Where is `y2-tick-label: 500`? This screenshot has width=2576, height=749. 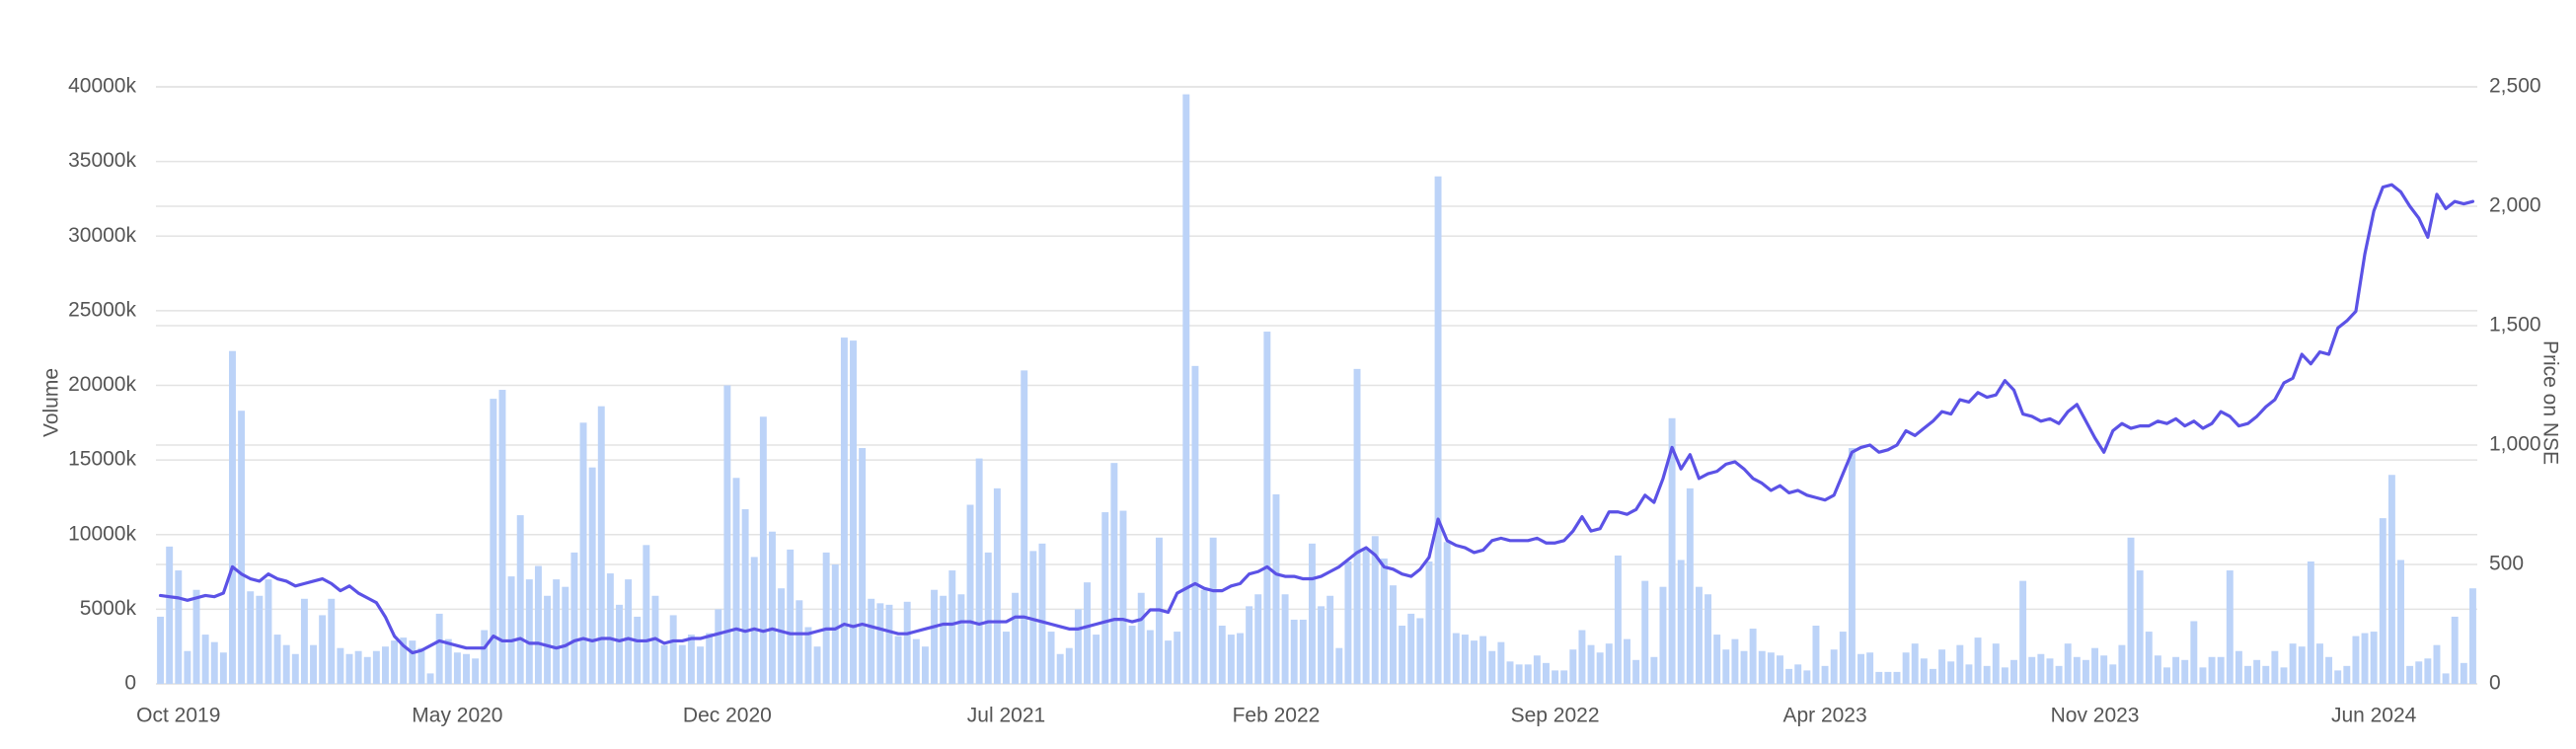
y2-tick-label: 500 is located at coordinates (2506, 564).